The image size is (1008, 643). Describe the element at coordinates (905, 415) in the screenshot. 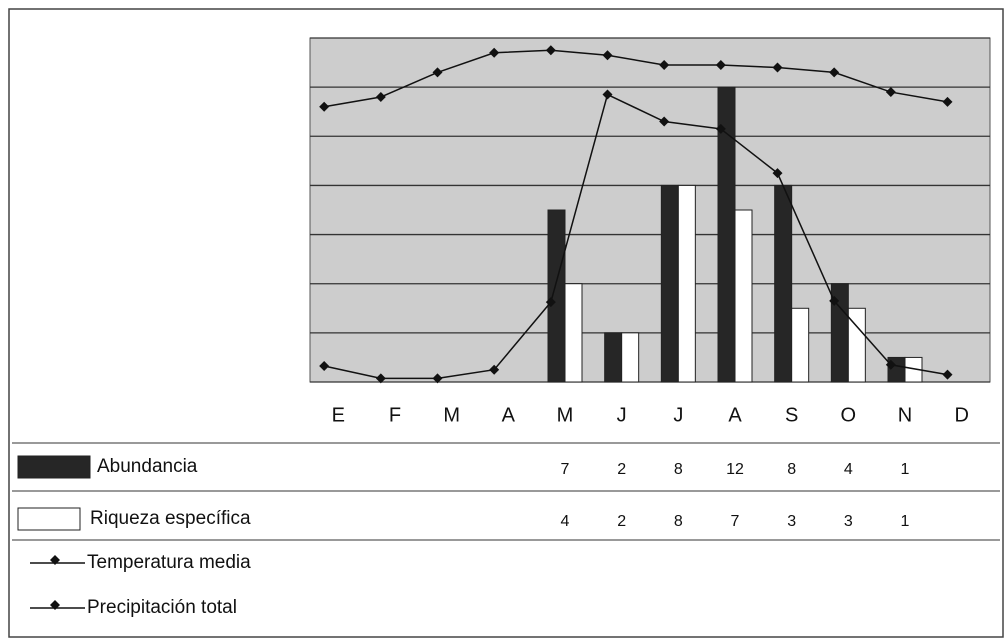

I see `x-tick-label: N` at that location.